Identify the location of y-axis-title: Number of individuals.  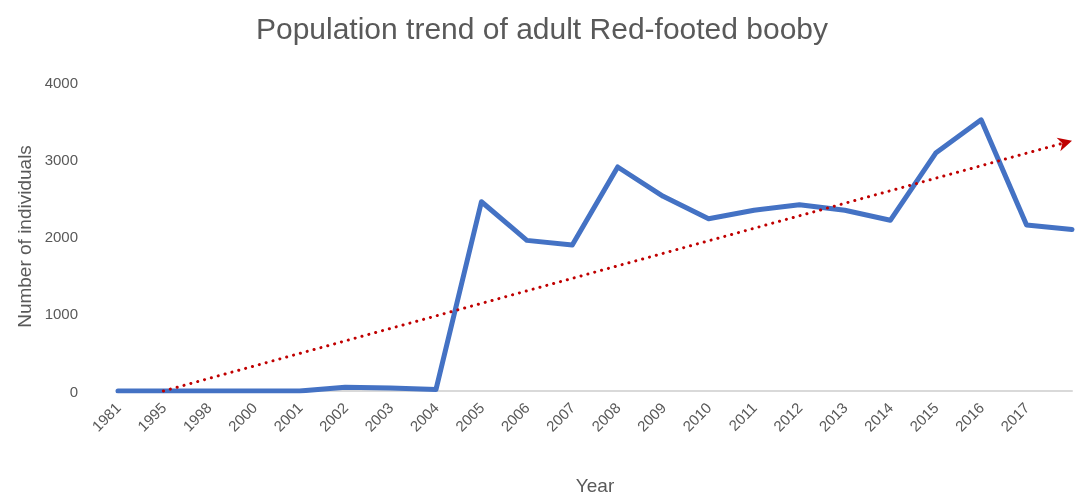
(24, 236).